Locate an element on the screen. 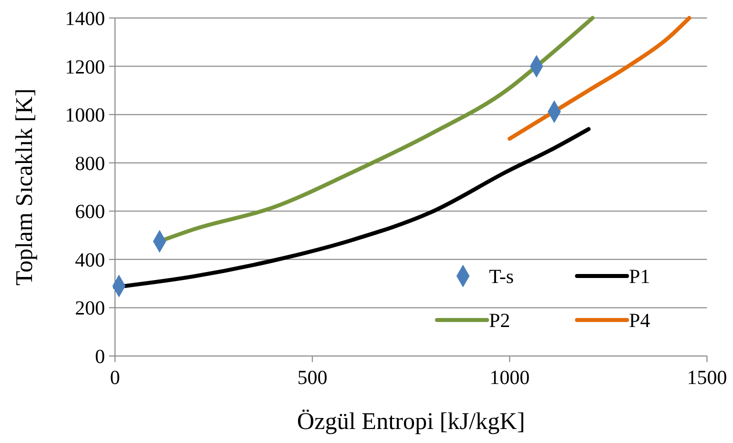 This screenshot has width=733, height=443. x-tick-label: 0 is located at coordinates (115, 378).